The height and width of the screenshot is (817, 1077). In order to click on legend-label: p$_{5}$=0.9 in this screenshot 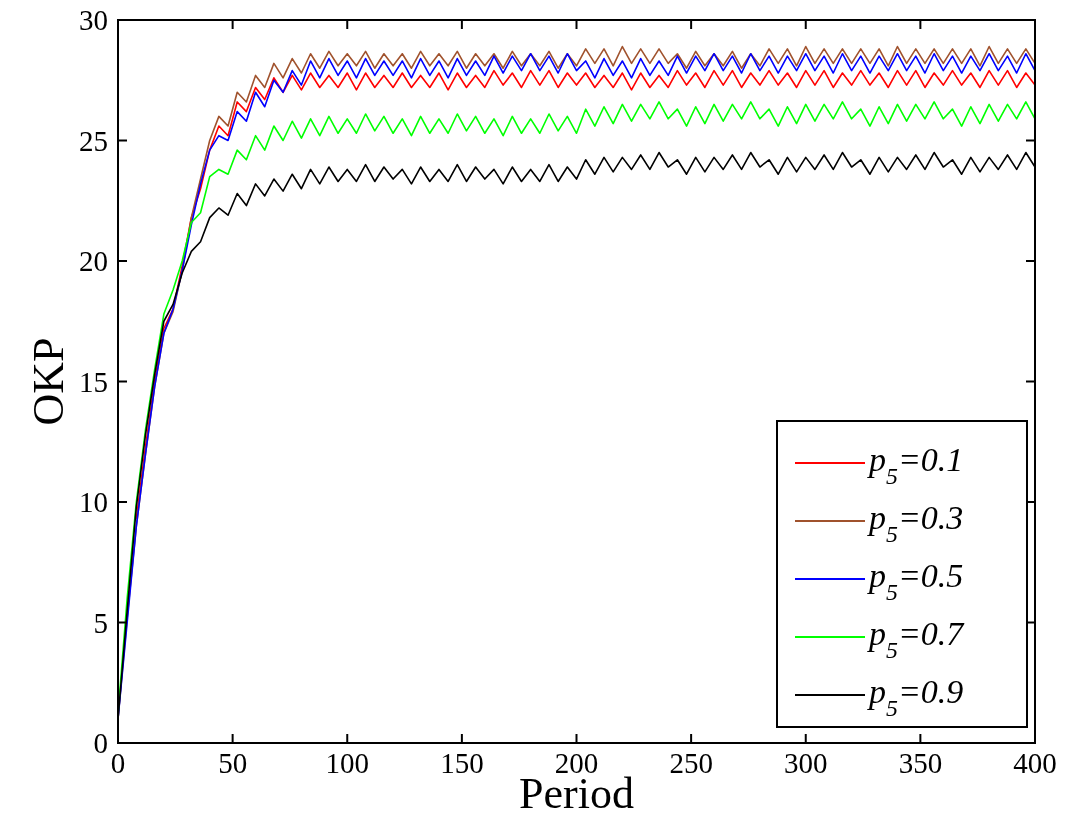, I will do `click(915, 697)`.